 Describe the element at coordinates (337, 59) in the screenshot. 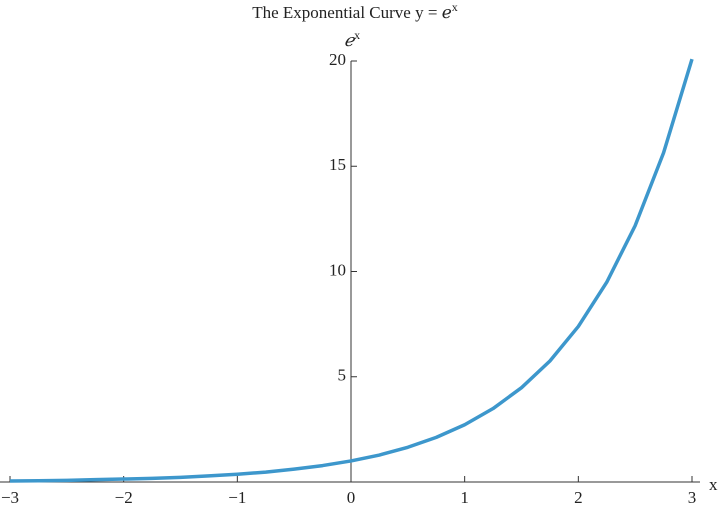

I see `y-tick-label: 20` at that location.